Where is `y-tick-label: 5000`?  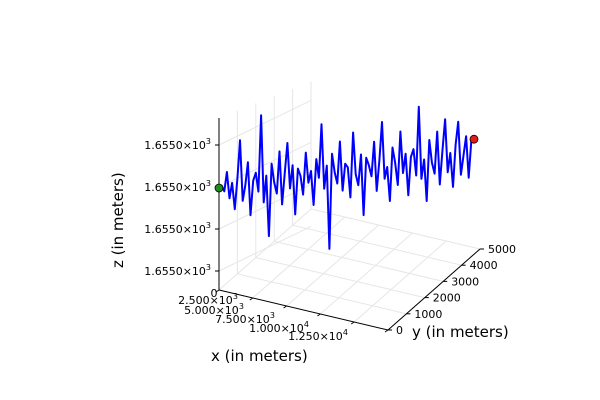 y-tick-label: 5000 is located at coordinates (502, 249).